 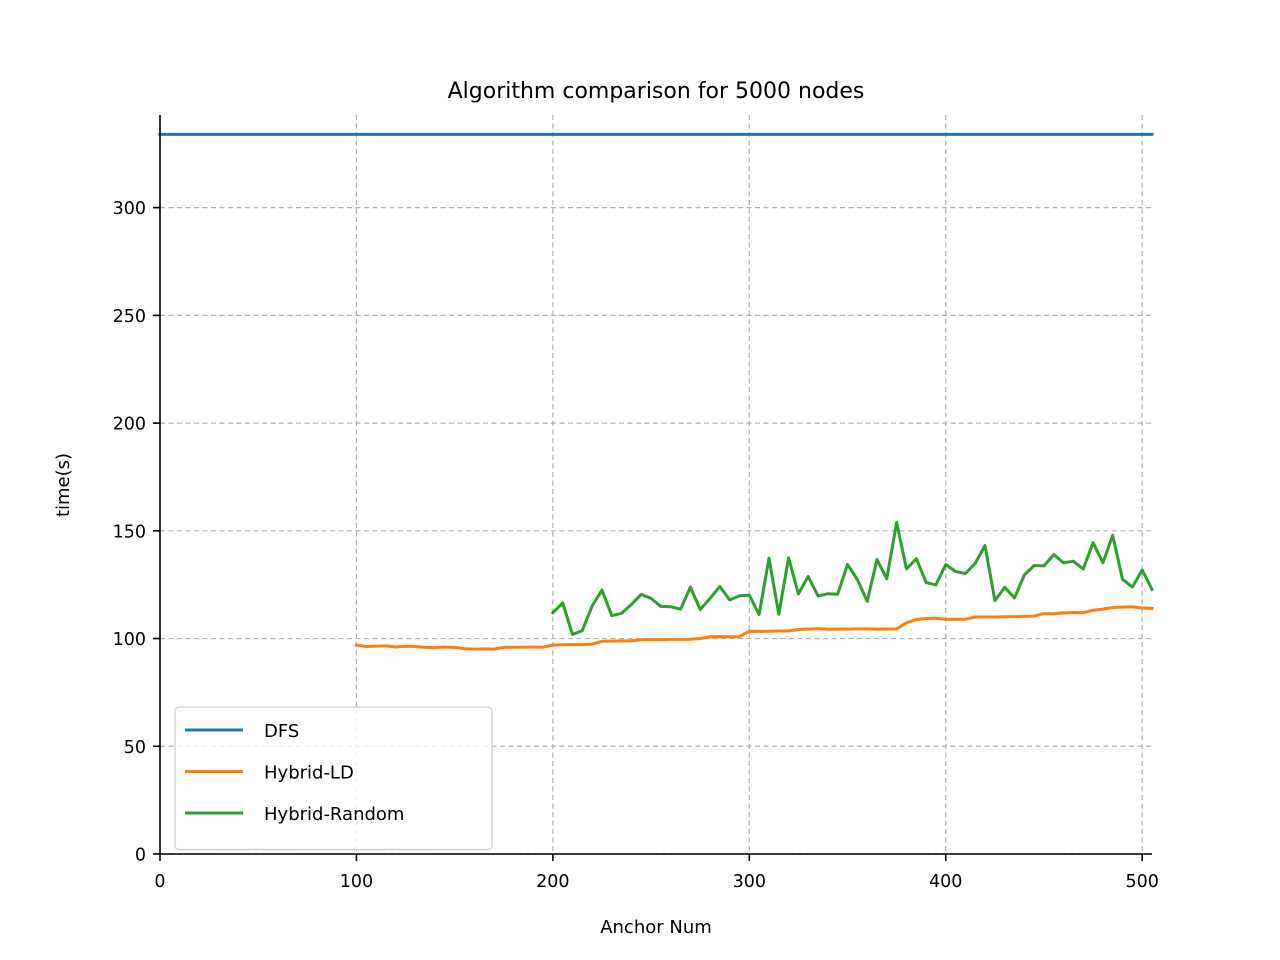 What do you see at coordinates (129, 209) in the screenshot?
I see `y-tick-label: 300` at bounding box center [129, 209].